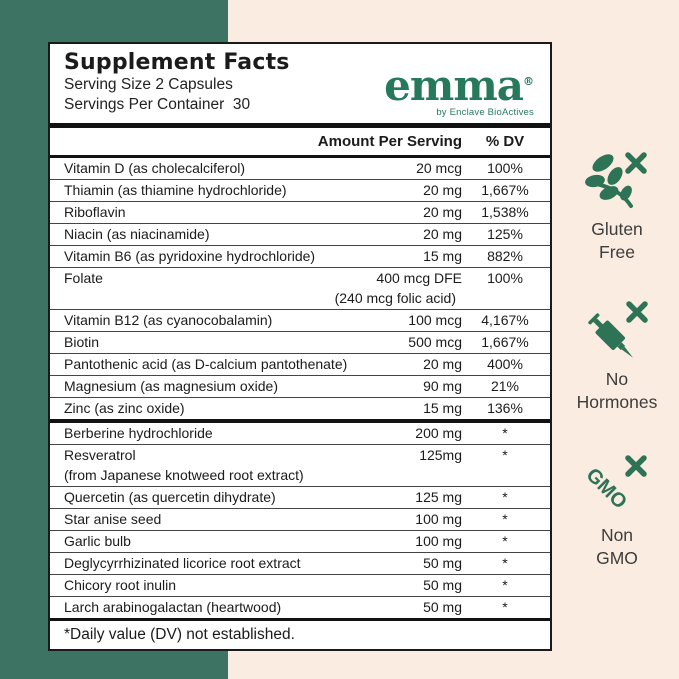  I want to click on row-ingredient-name: Zinc (as zinc oxide), so click(124, 408).